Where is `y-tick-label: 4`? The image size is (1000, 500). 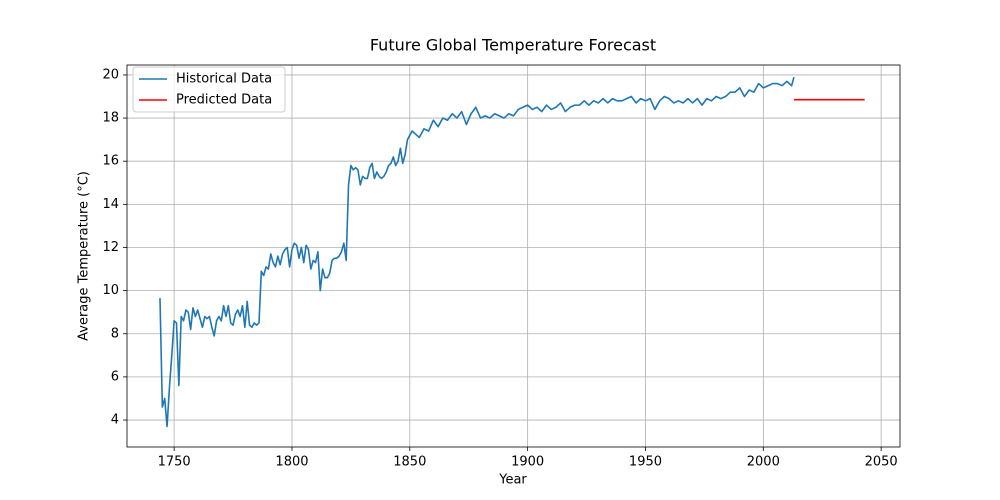 y-tick-label: 4 is located at coordinates (115, 420).